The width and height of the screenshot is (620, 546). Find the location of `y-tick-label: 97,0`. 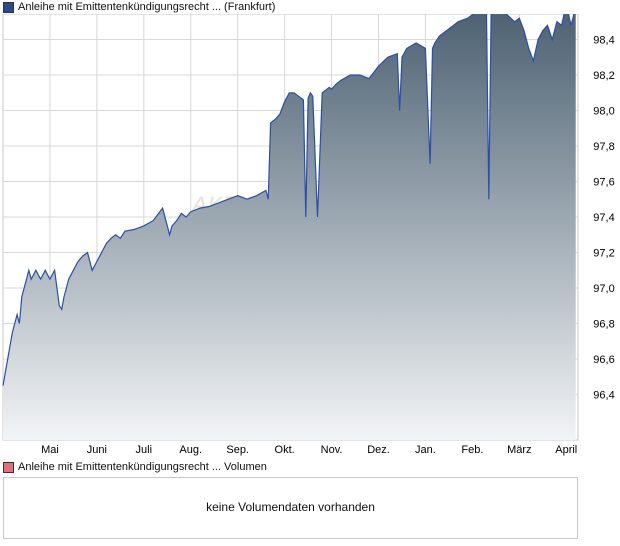

y-tick-label: 97,0 is located at coordinates (603, 289).